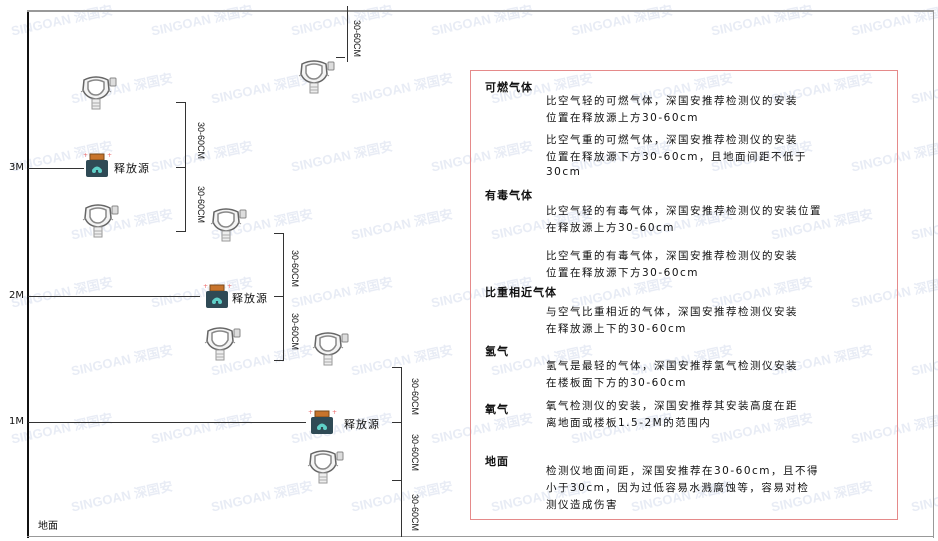 The height and width of the screenshot is (541, 938). Describe the element at coordinates (611, 228) in the screenshot. I see `section-text-line: 在释放源上方30-60cm` at that location.